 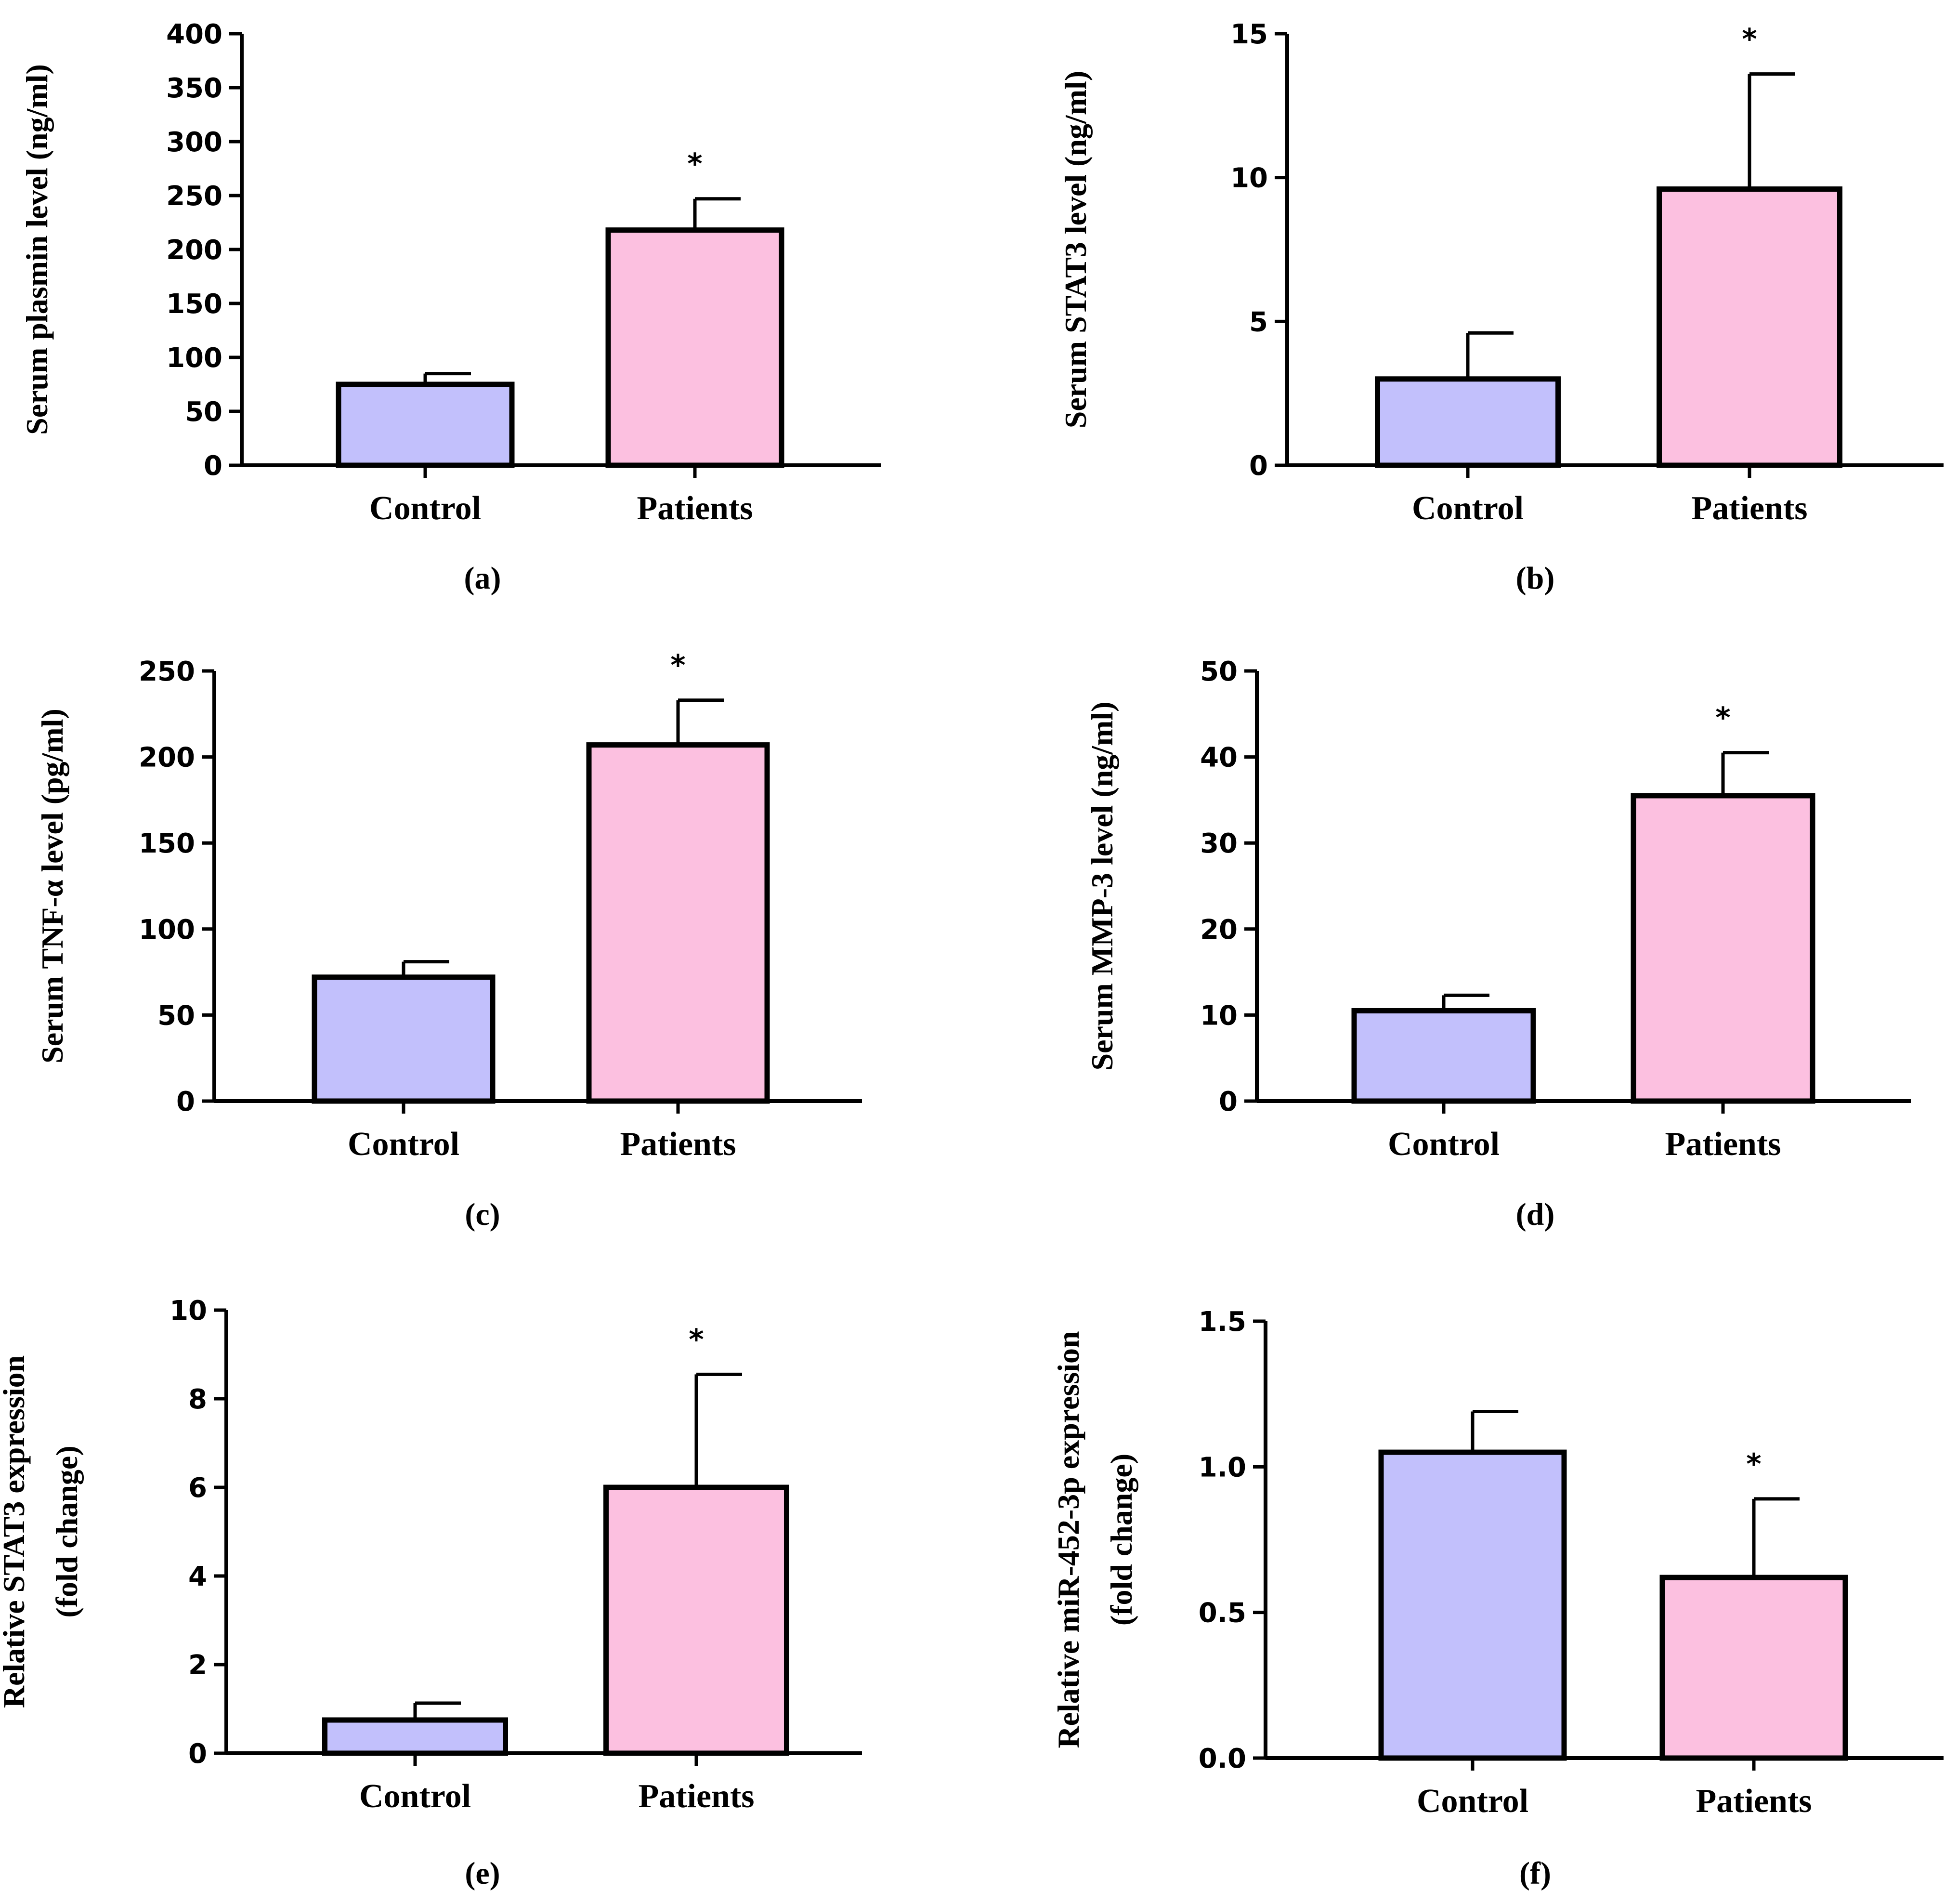 I want to click on y-tick-label: 2, so click(x=197, y=1665).